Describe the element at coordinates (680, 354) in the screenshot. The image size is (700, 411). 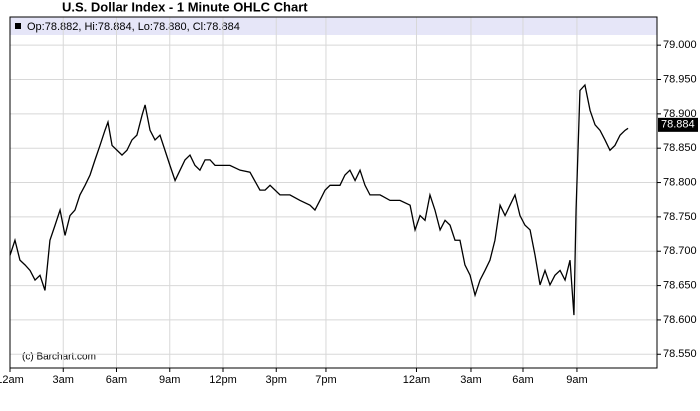
I see `y-tick-label: 78.550` at that location.